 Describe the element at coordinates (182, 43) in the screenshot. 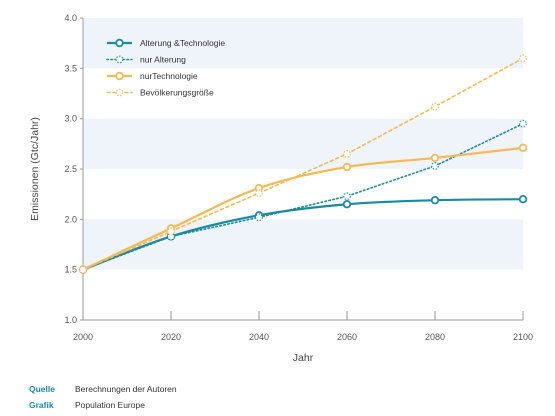

I see `legend-entry: Alterung &Technologie` at that location.